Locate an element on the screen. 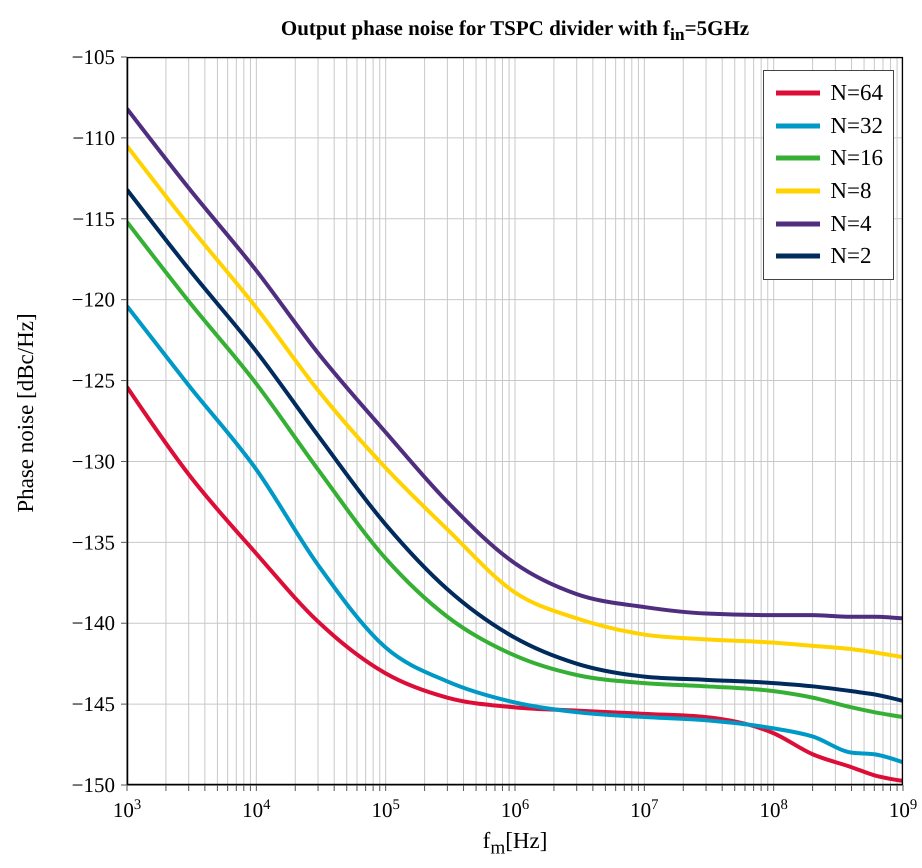  x-tick-label: 10$^{3}$ is located at coordinates (127, 809).